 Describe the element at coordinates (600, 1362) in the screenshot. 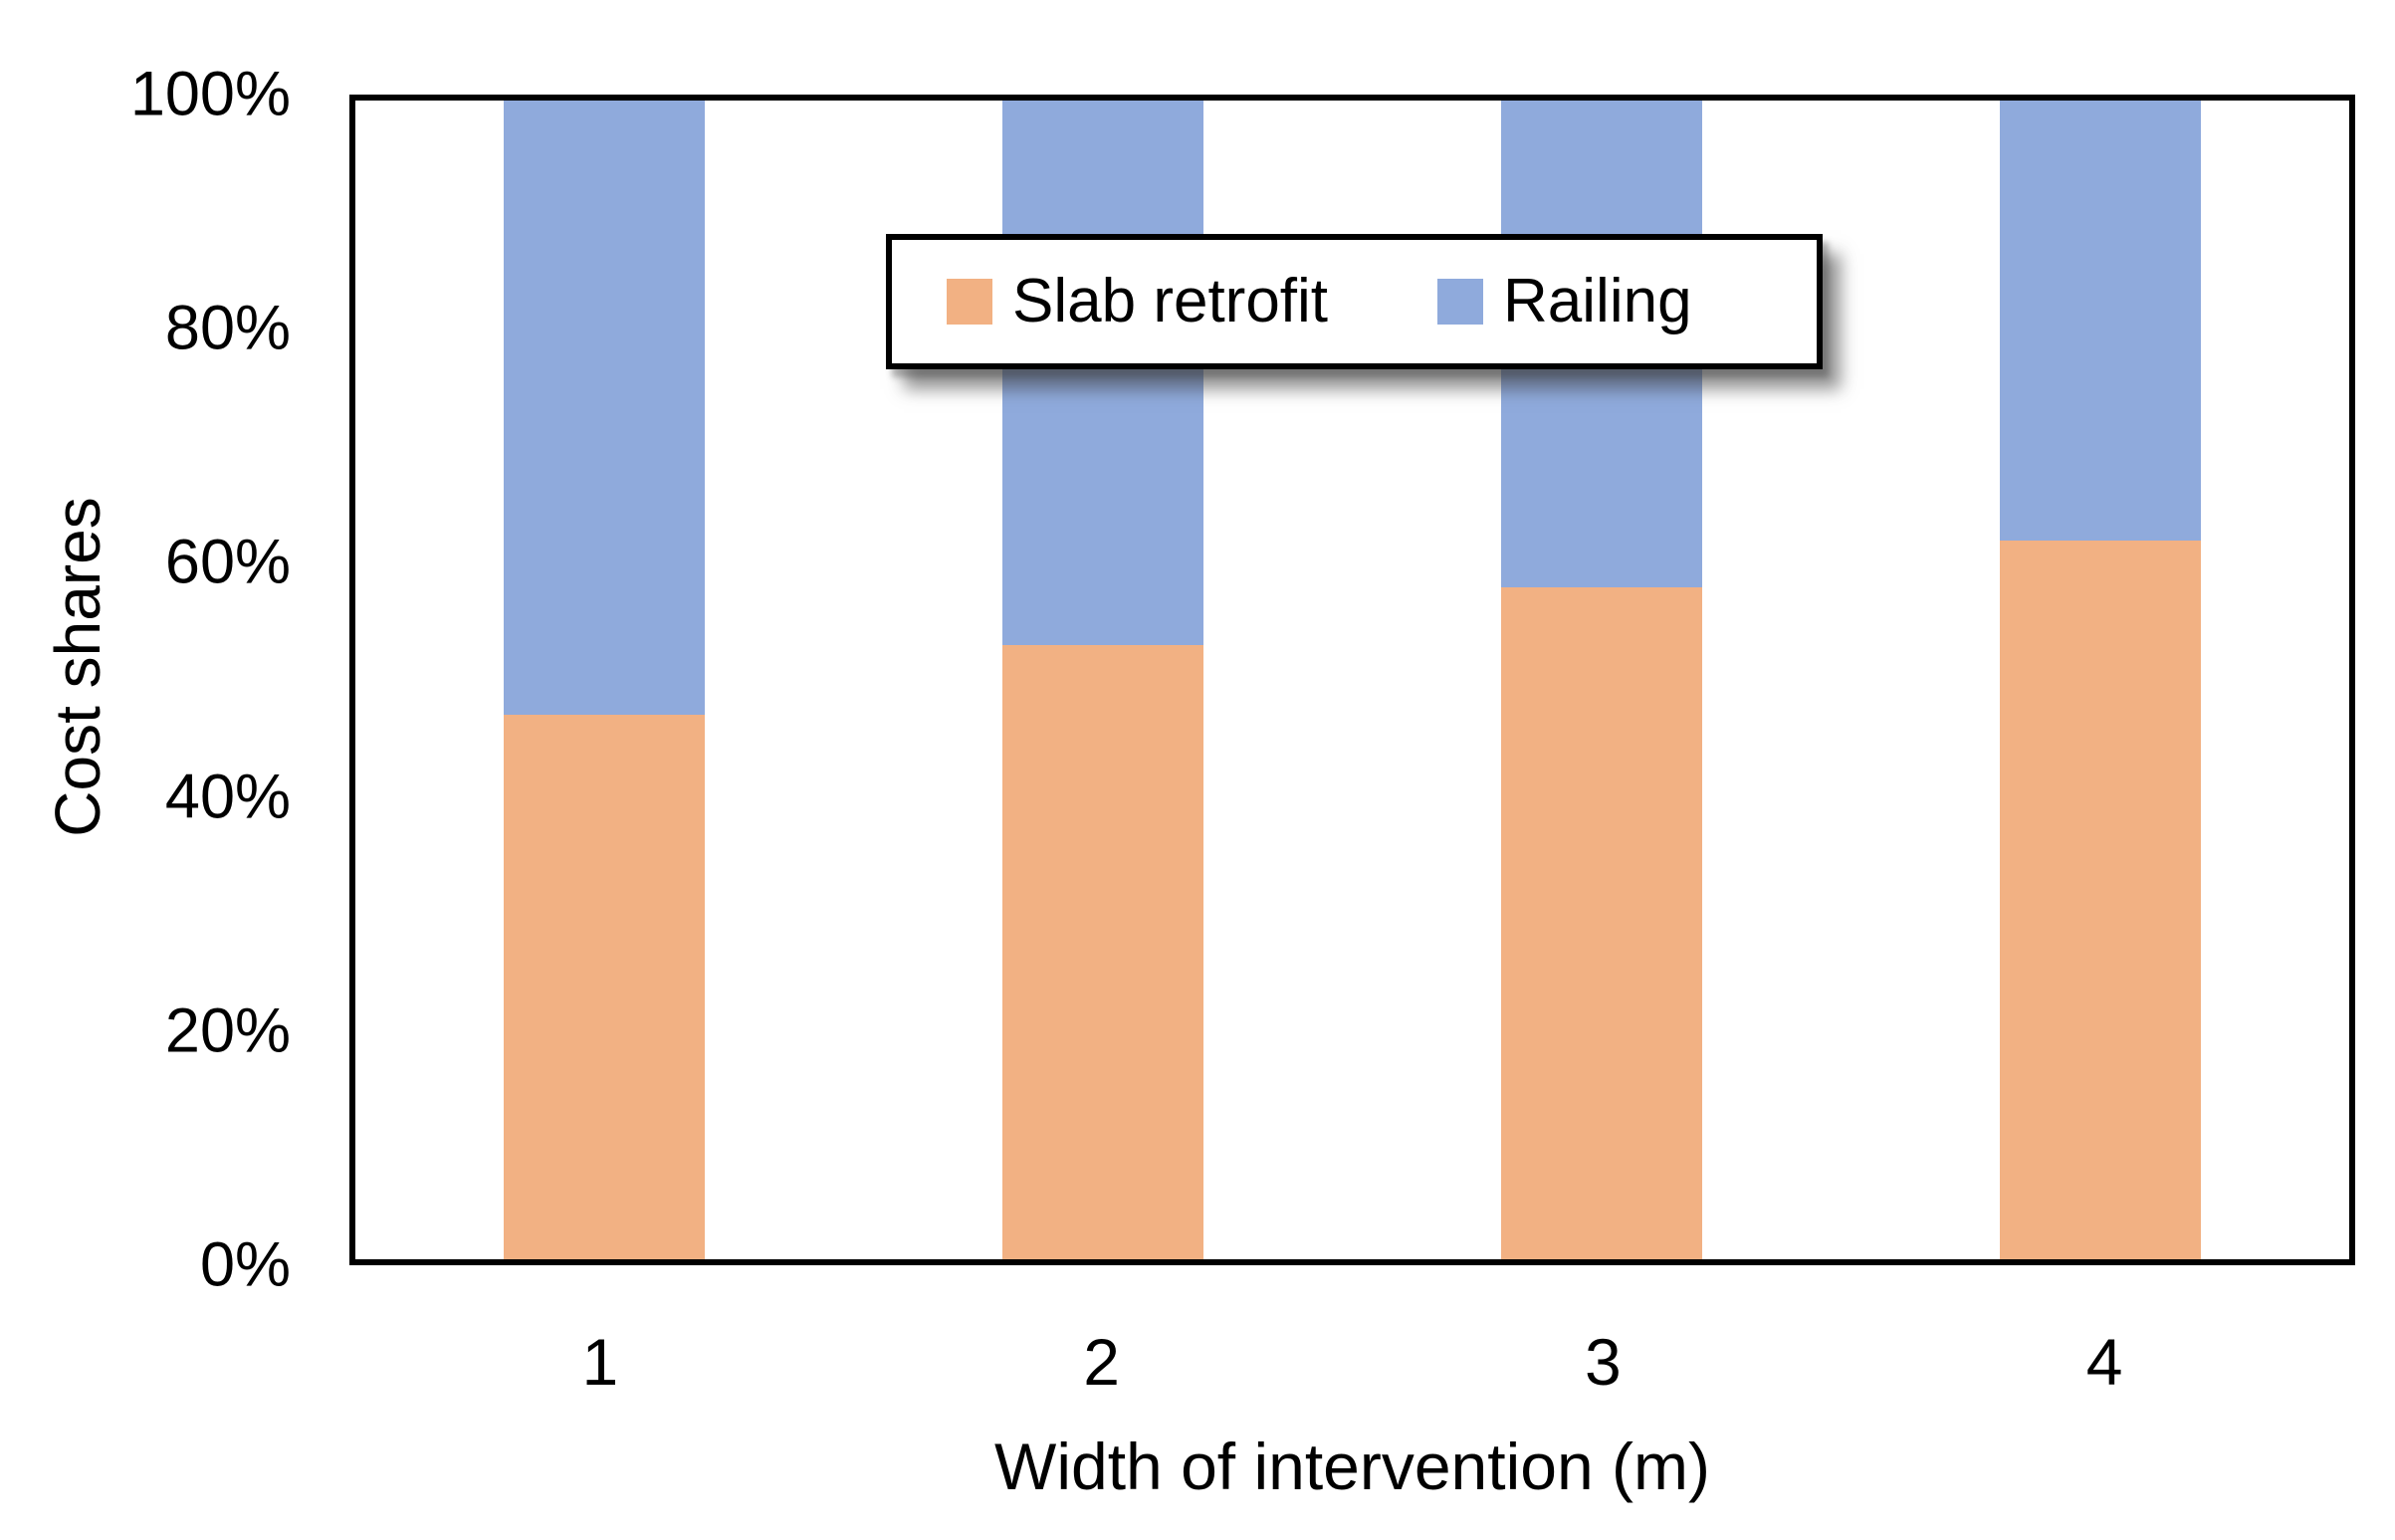

I see `x-tick-label-1: 1` at that location.